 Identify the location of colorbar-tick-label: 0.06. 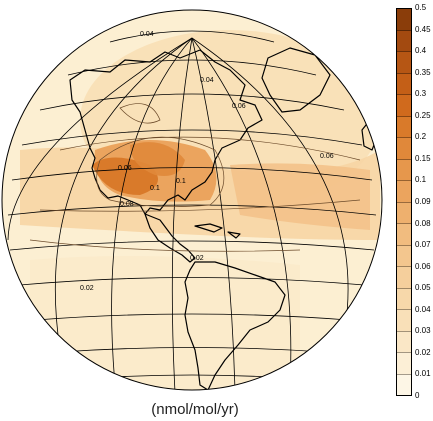
(423, 266).